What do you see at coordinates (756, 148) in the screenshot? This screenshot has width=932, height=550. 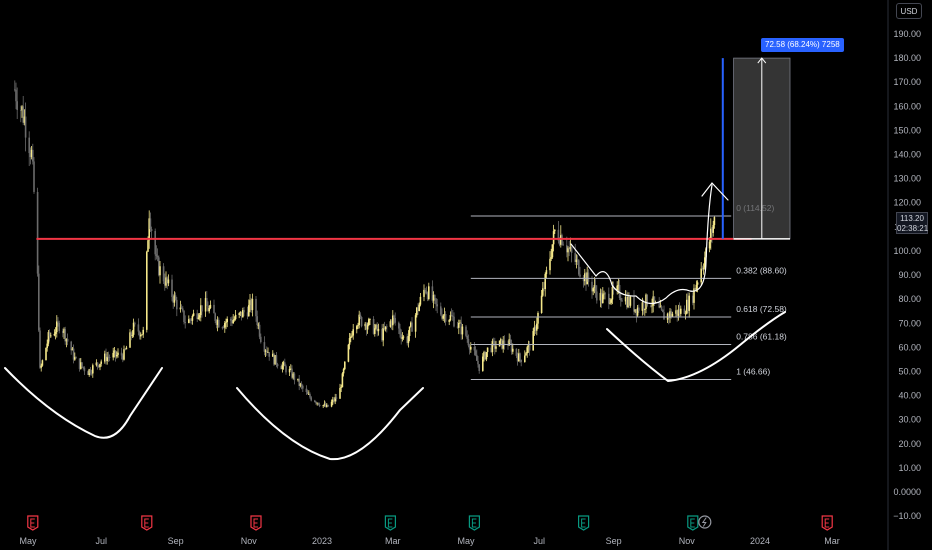 I see `price-range-measure` at bounding box center [756, 148].